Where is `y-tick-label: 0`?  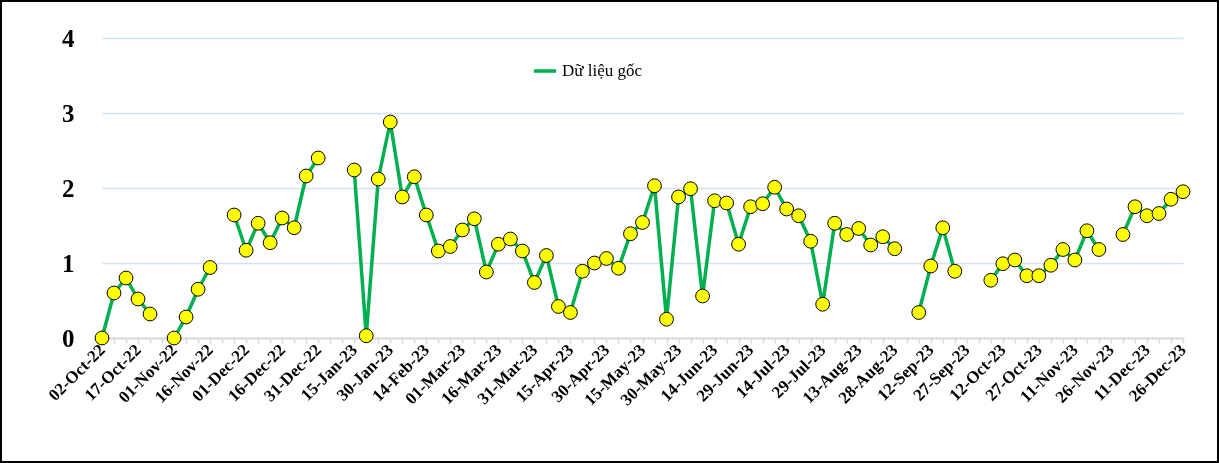
y-tick-label: 0 is located at coordinates (68, 338).